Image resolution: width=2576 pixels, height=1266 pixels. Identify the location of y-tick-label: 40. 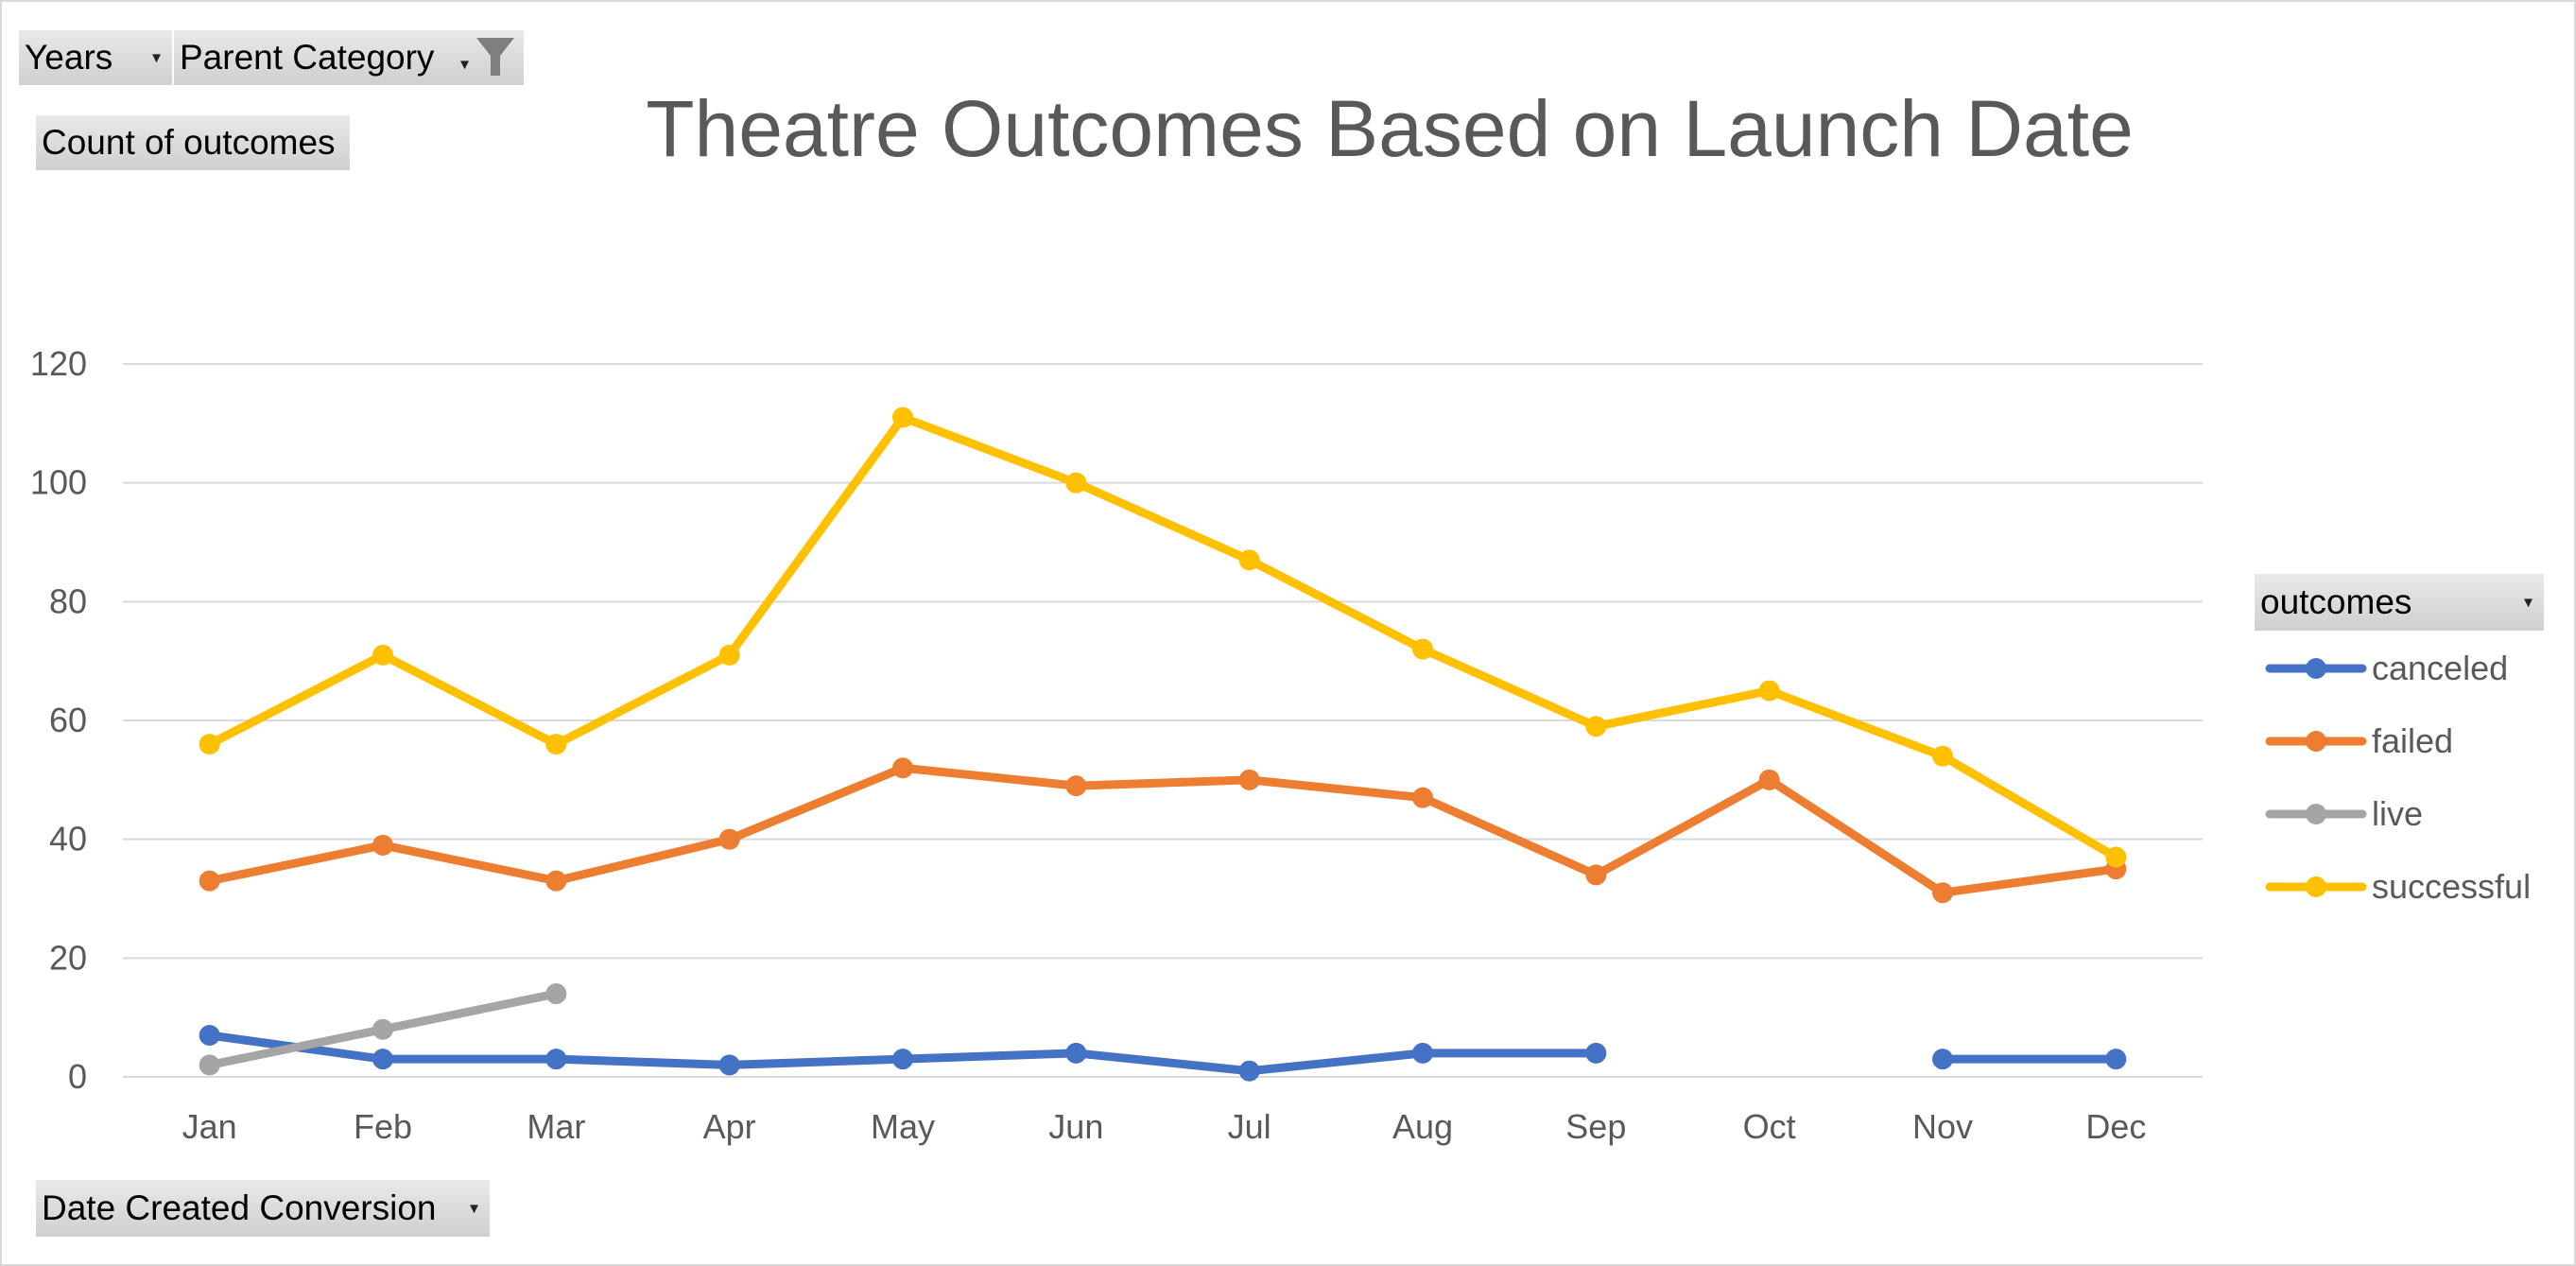
(68, 839).